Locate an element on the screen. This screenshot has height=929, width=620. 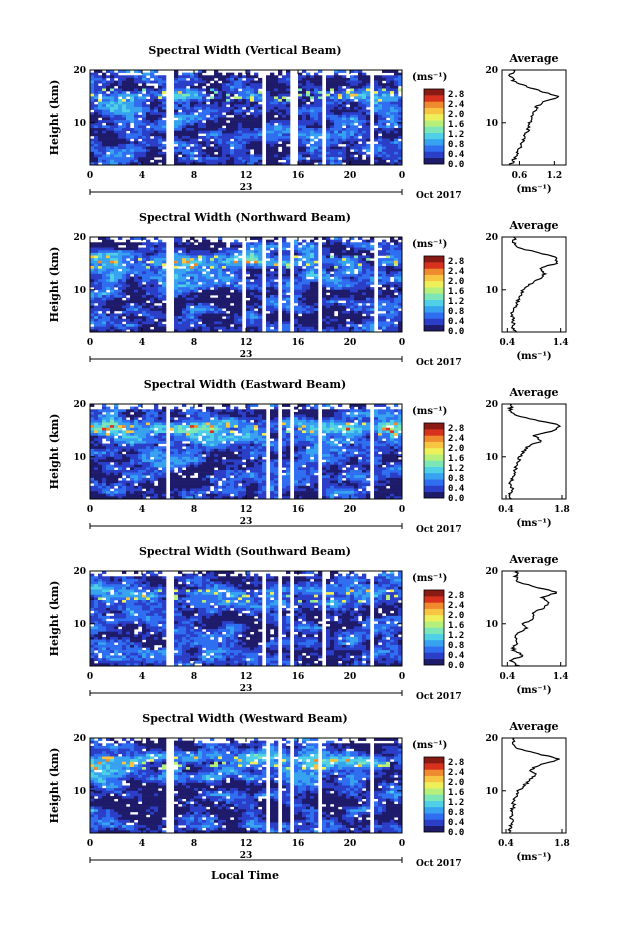
x-tick-label: 20 is located at coordinates (350, 176).